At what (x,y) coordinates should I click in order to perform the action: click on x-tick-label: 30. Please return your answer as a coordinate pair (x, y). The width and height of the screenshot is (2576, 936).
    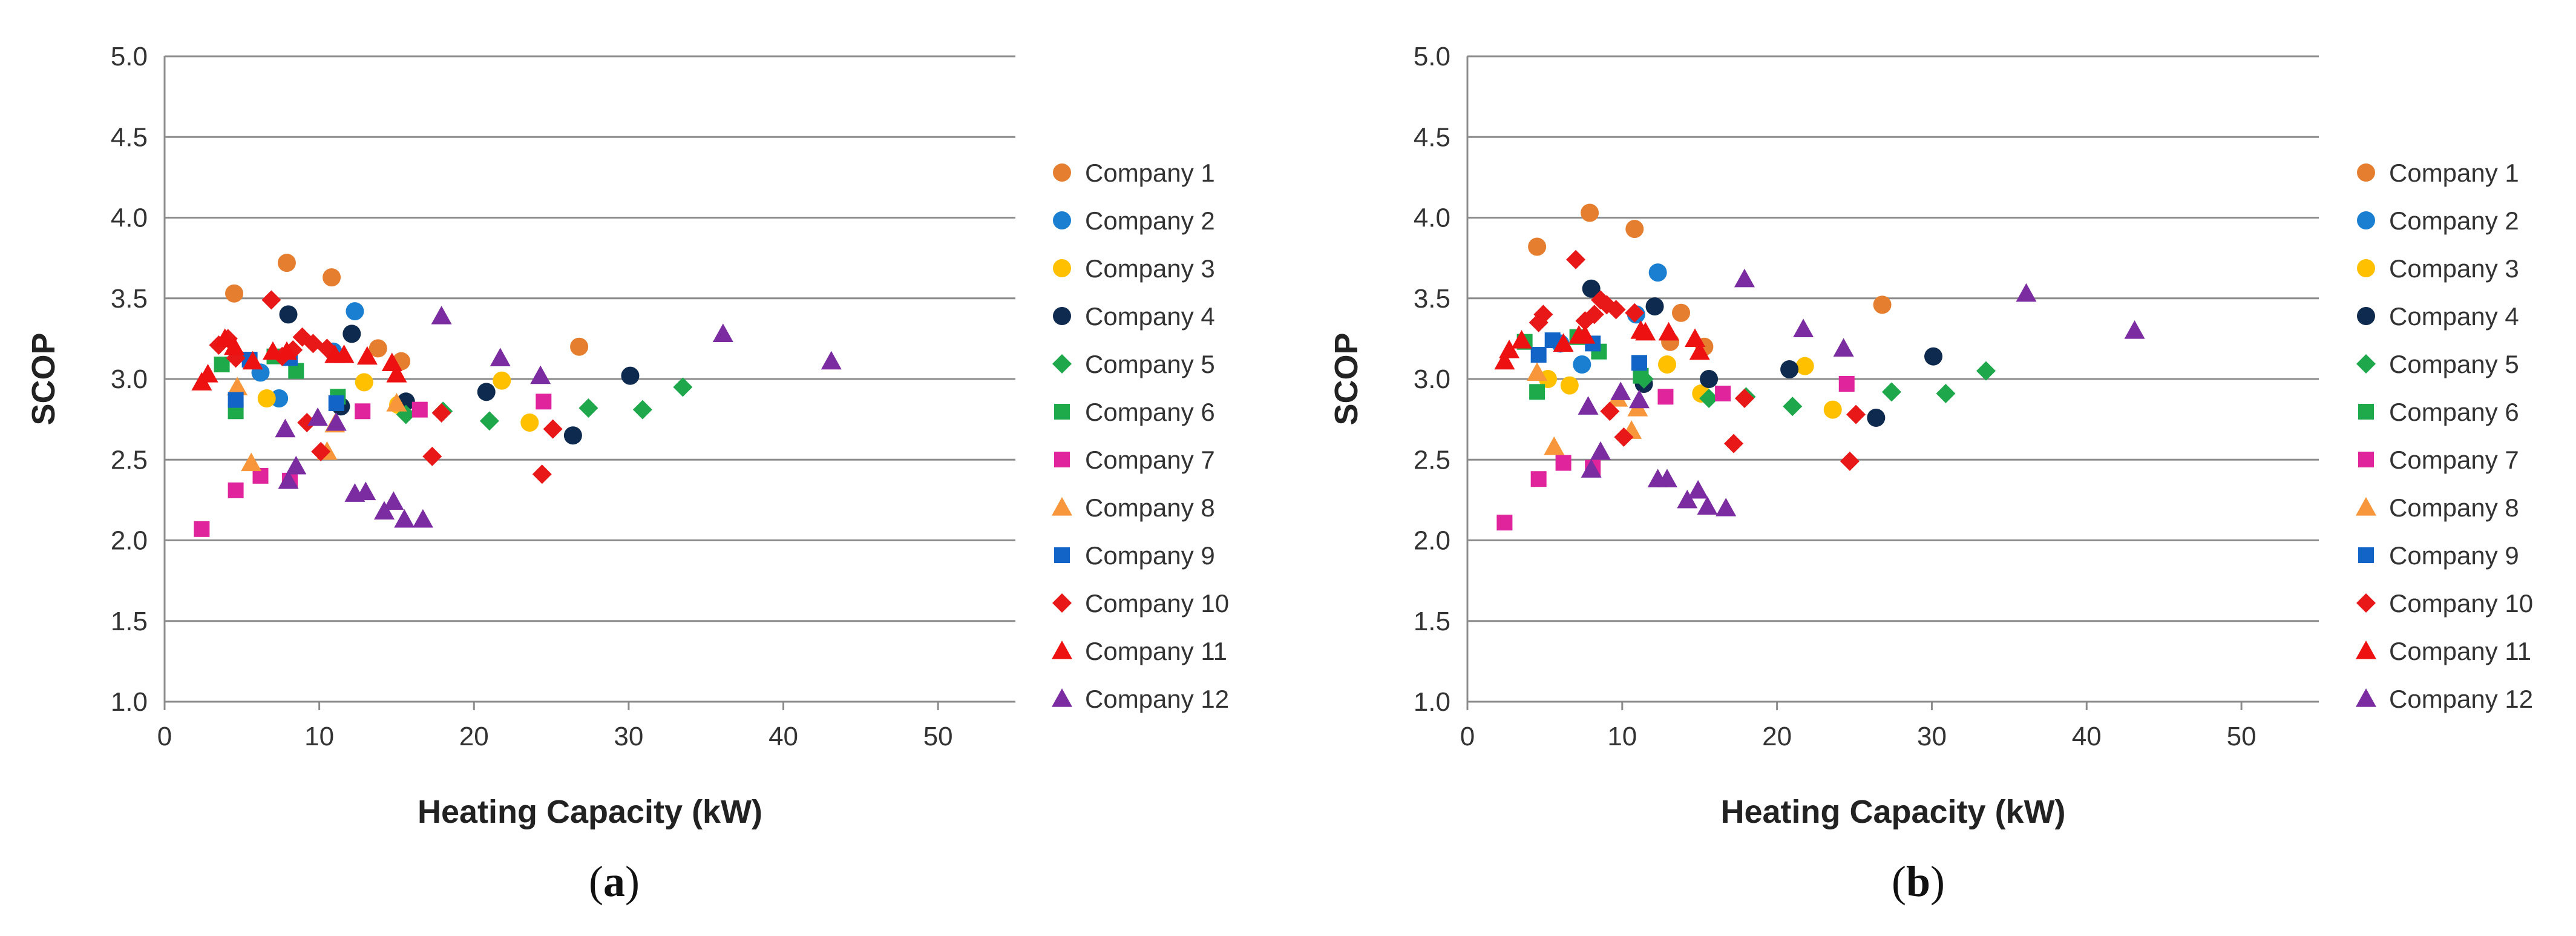
    Looking at the image, I should click on (1932, 736).